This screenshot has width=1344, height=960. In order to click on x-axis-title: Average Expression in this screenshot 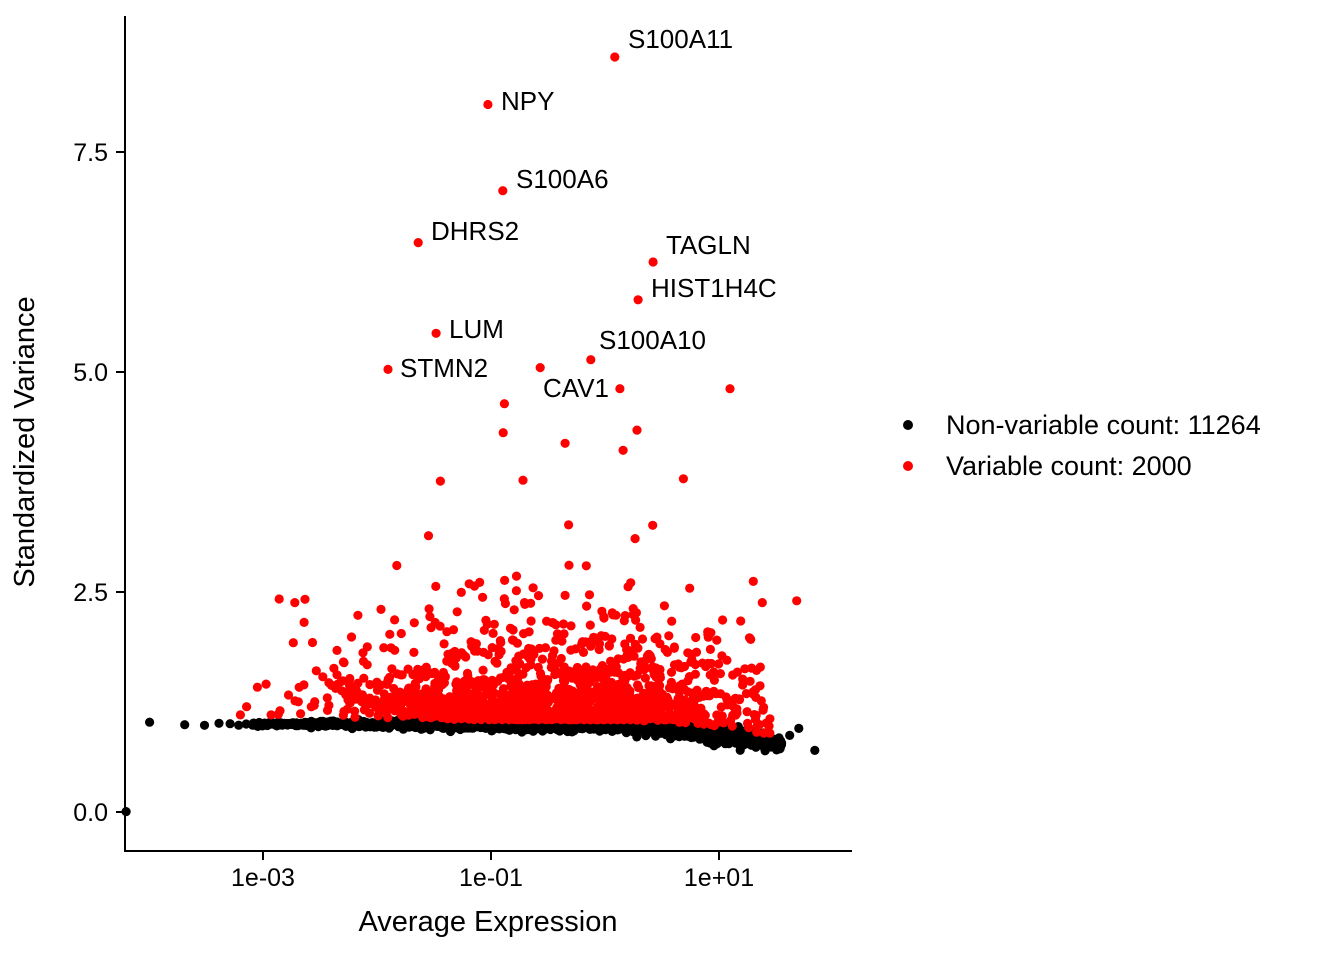, I will do `click(487, 922)`.